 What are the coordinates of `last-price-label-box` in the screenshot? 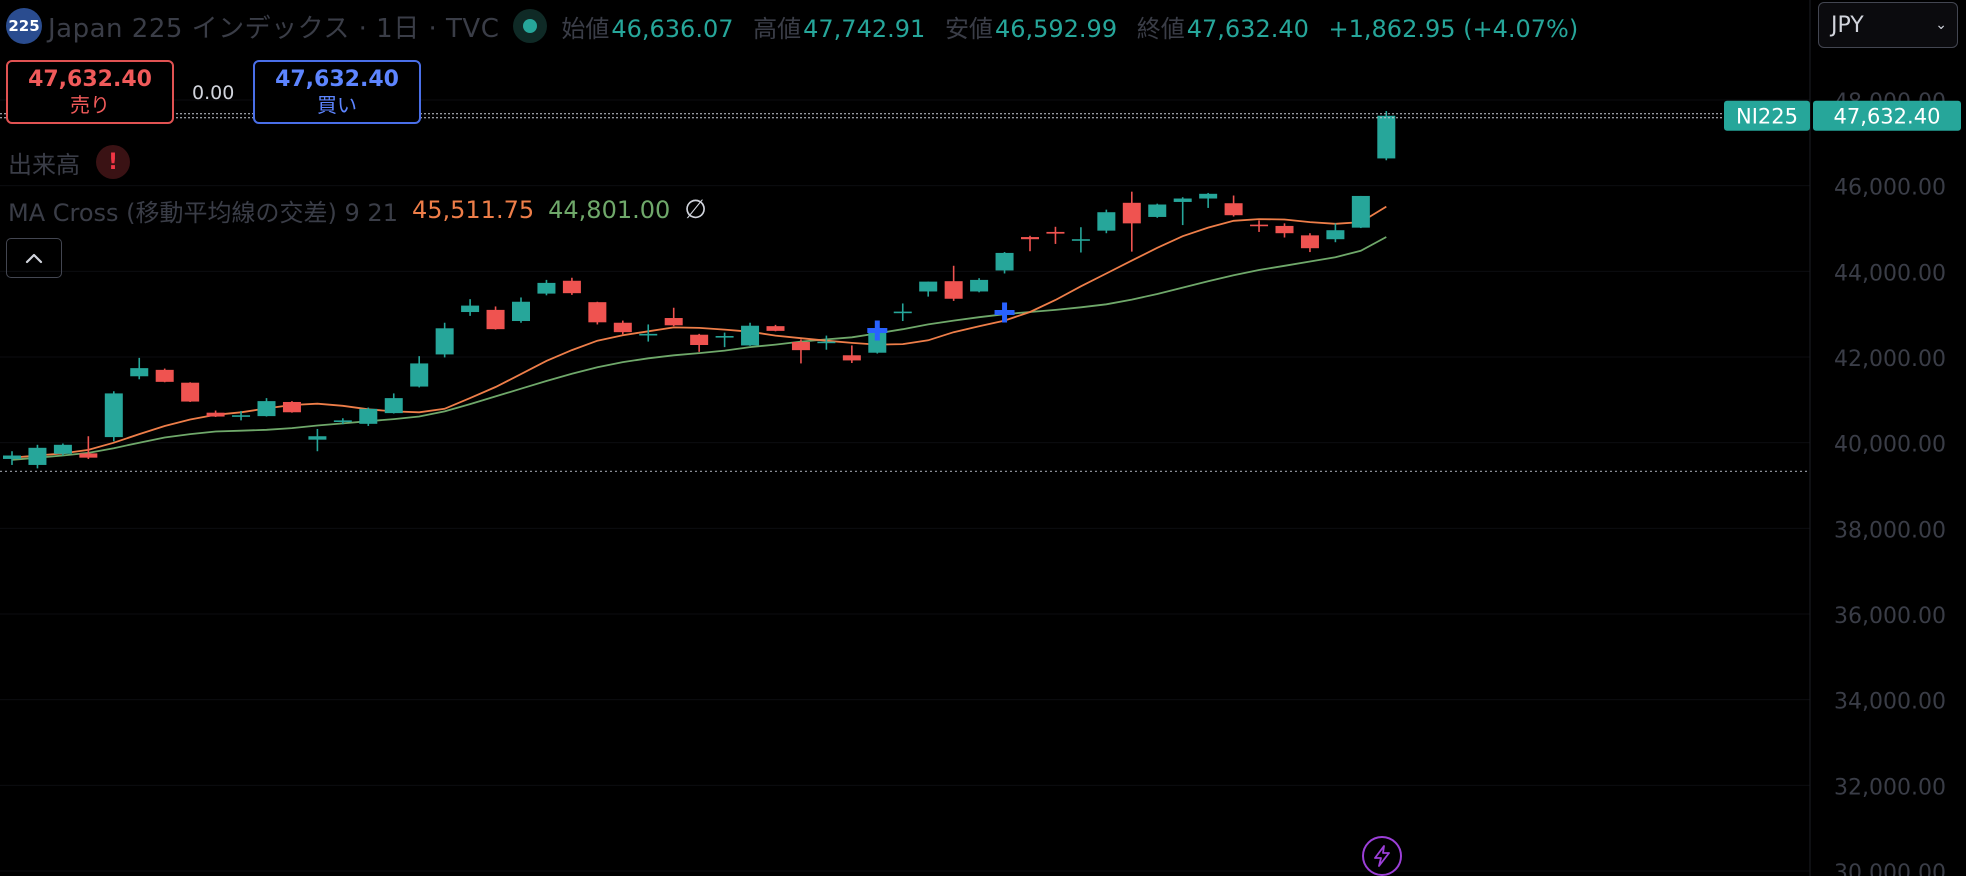 It's located at (1887, 115).